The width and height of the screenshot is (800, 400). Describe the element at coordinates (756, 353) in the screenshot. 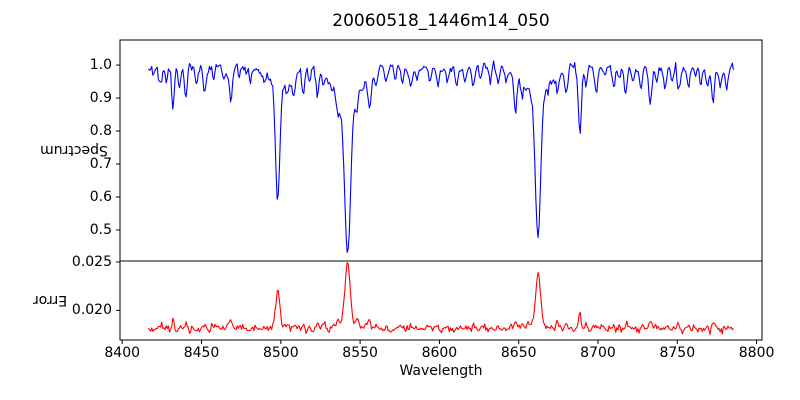

I see `x-tick-label: 8800` at that location.